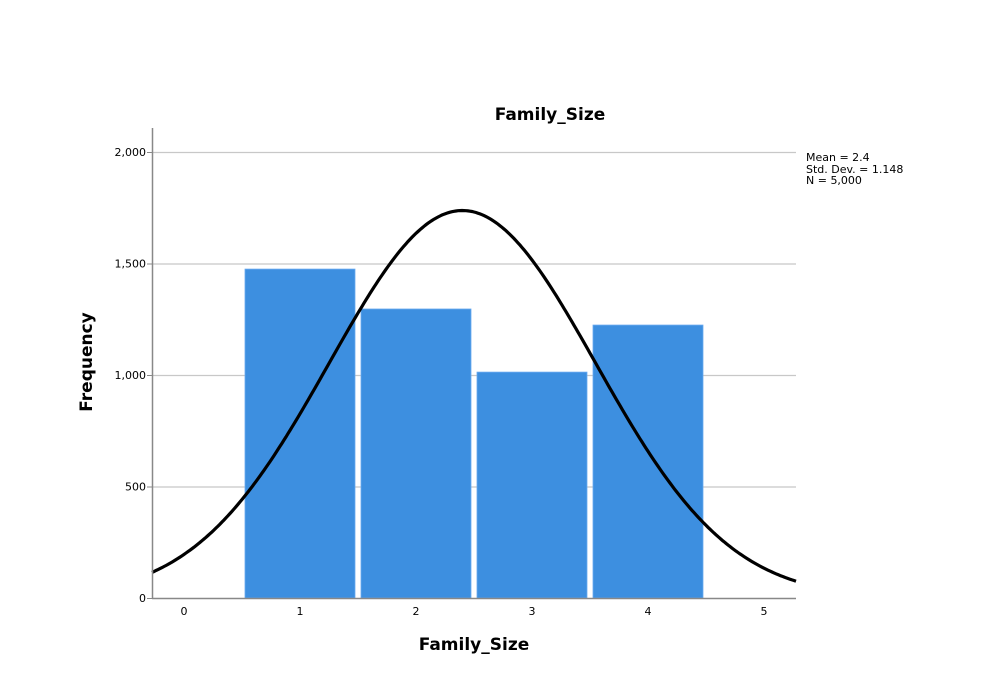 The image size is (984, 696). Describe the element at coordinates (550, 115) in the screenshot. I see `chart-title: Family_Size` at that location.